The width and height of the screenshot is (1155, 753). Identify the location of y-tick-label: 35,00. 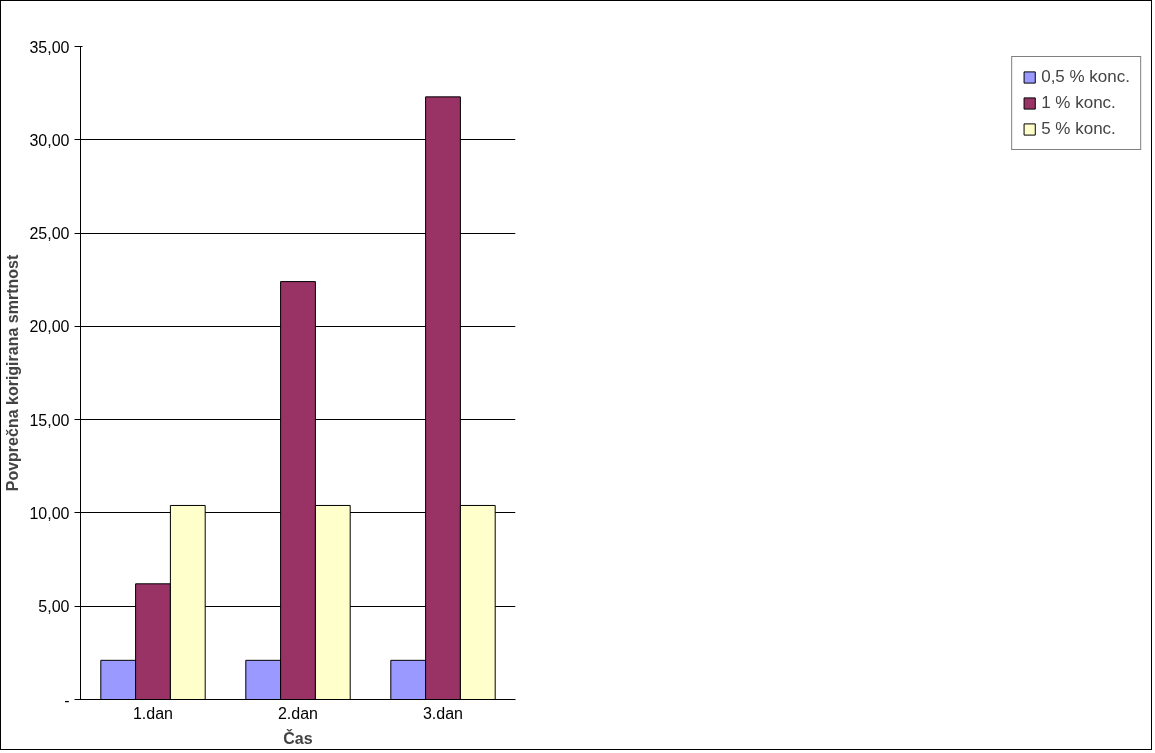
(49, 47).